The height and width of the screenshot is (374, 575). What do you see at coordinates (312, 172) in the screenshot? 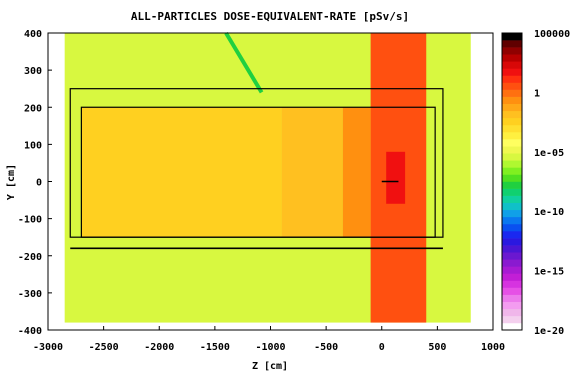
I see `region-mid-zone` at bounding box center [312, 172].